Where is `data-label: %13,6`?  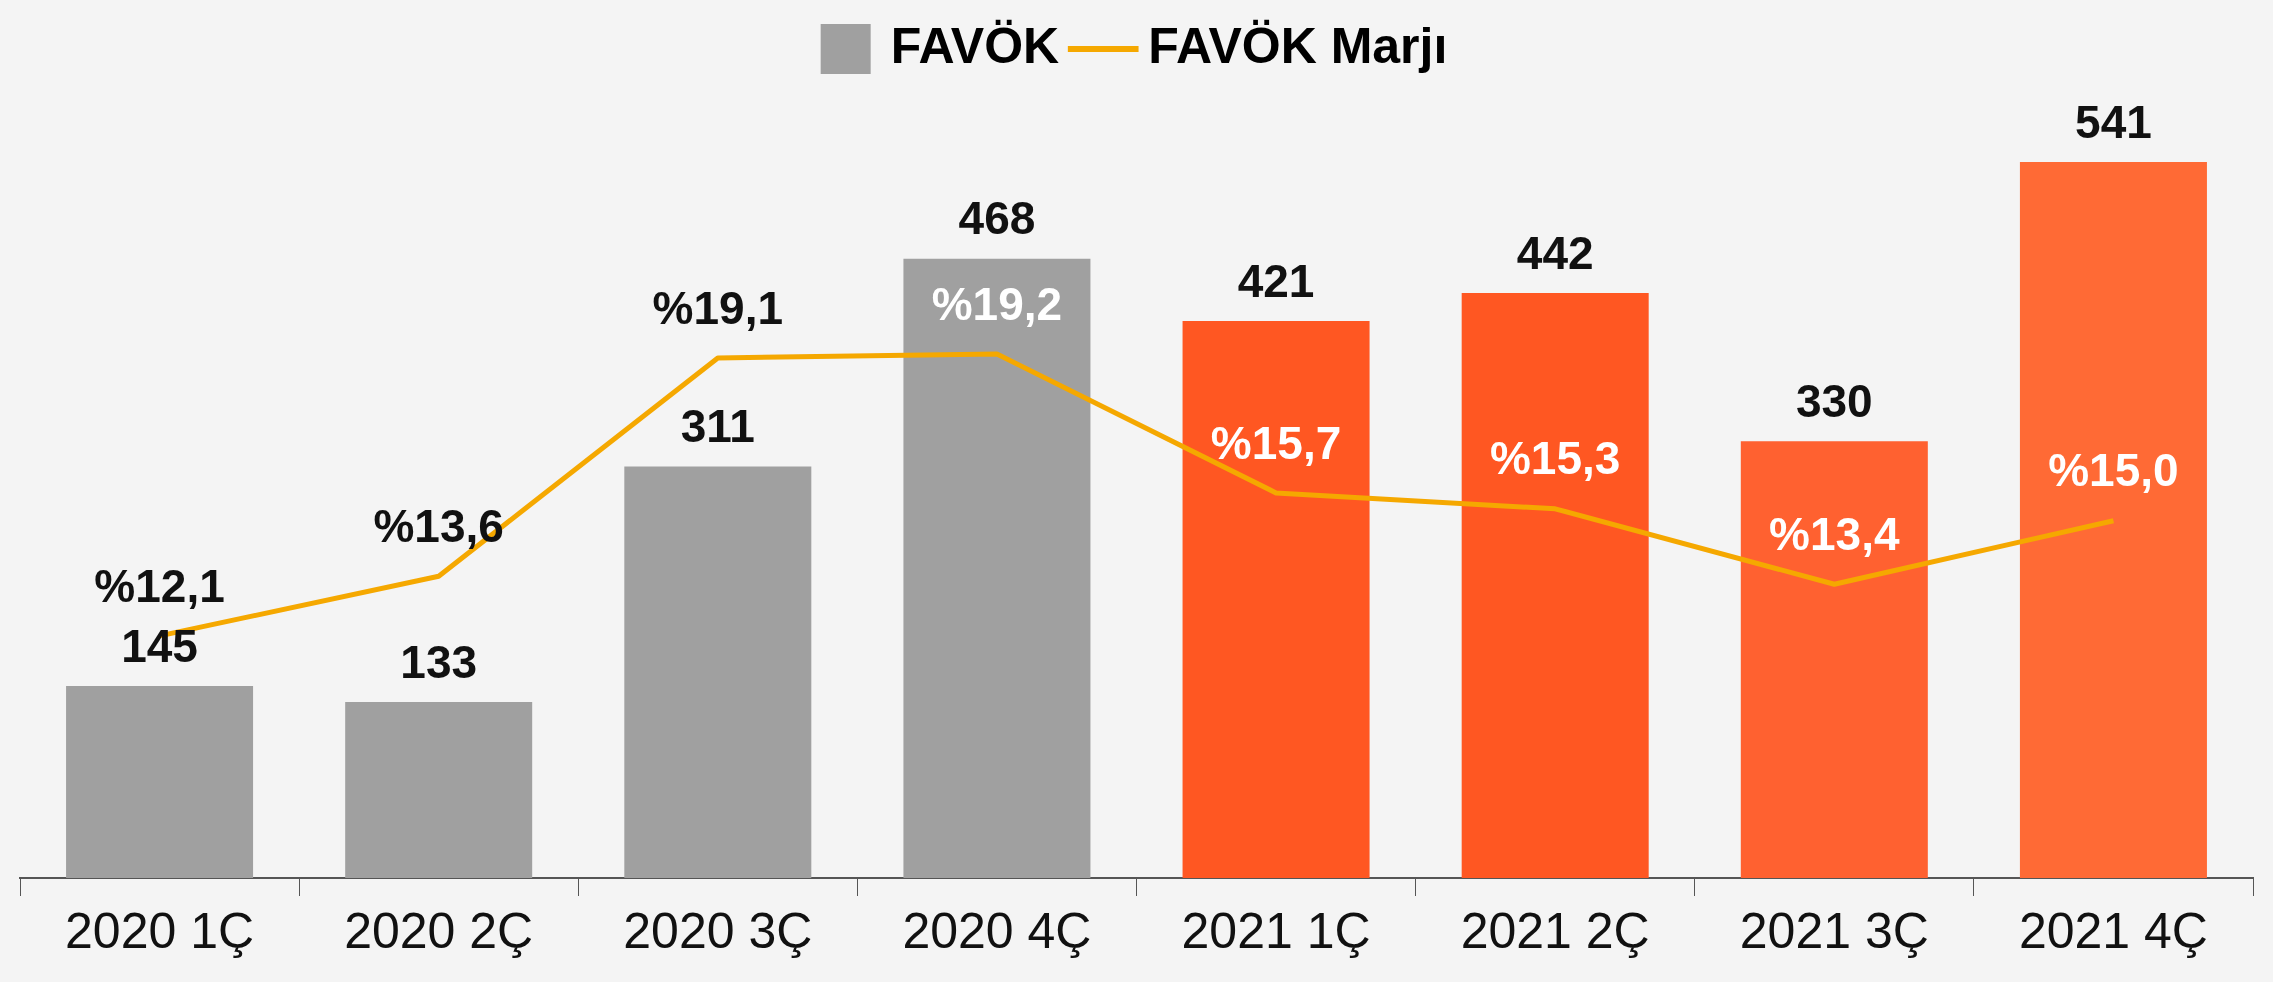 data-label: %13,6 is located at coordinates (438, 525).